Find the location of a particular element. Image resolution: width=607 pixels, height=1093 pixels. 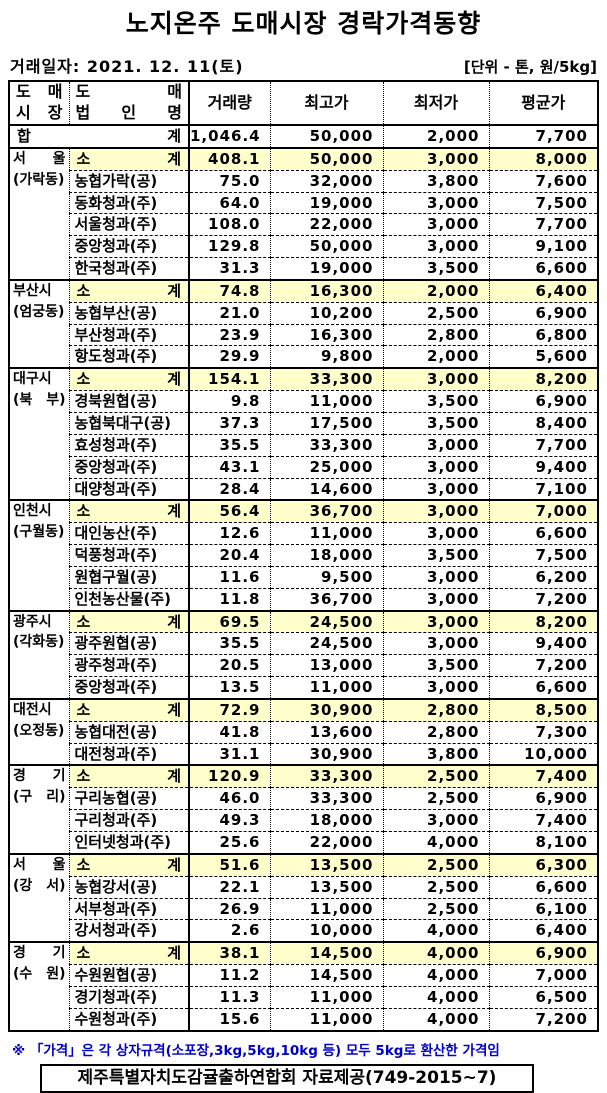

corp-row: 농협북대구(공) 37.3 17,500 3,500 8,400 is located at coordinates (303, 423).